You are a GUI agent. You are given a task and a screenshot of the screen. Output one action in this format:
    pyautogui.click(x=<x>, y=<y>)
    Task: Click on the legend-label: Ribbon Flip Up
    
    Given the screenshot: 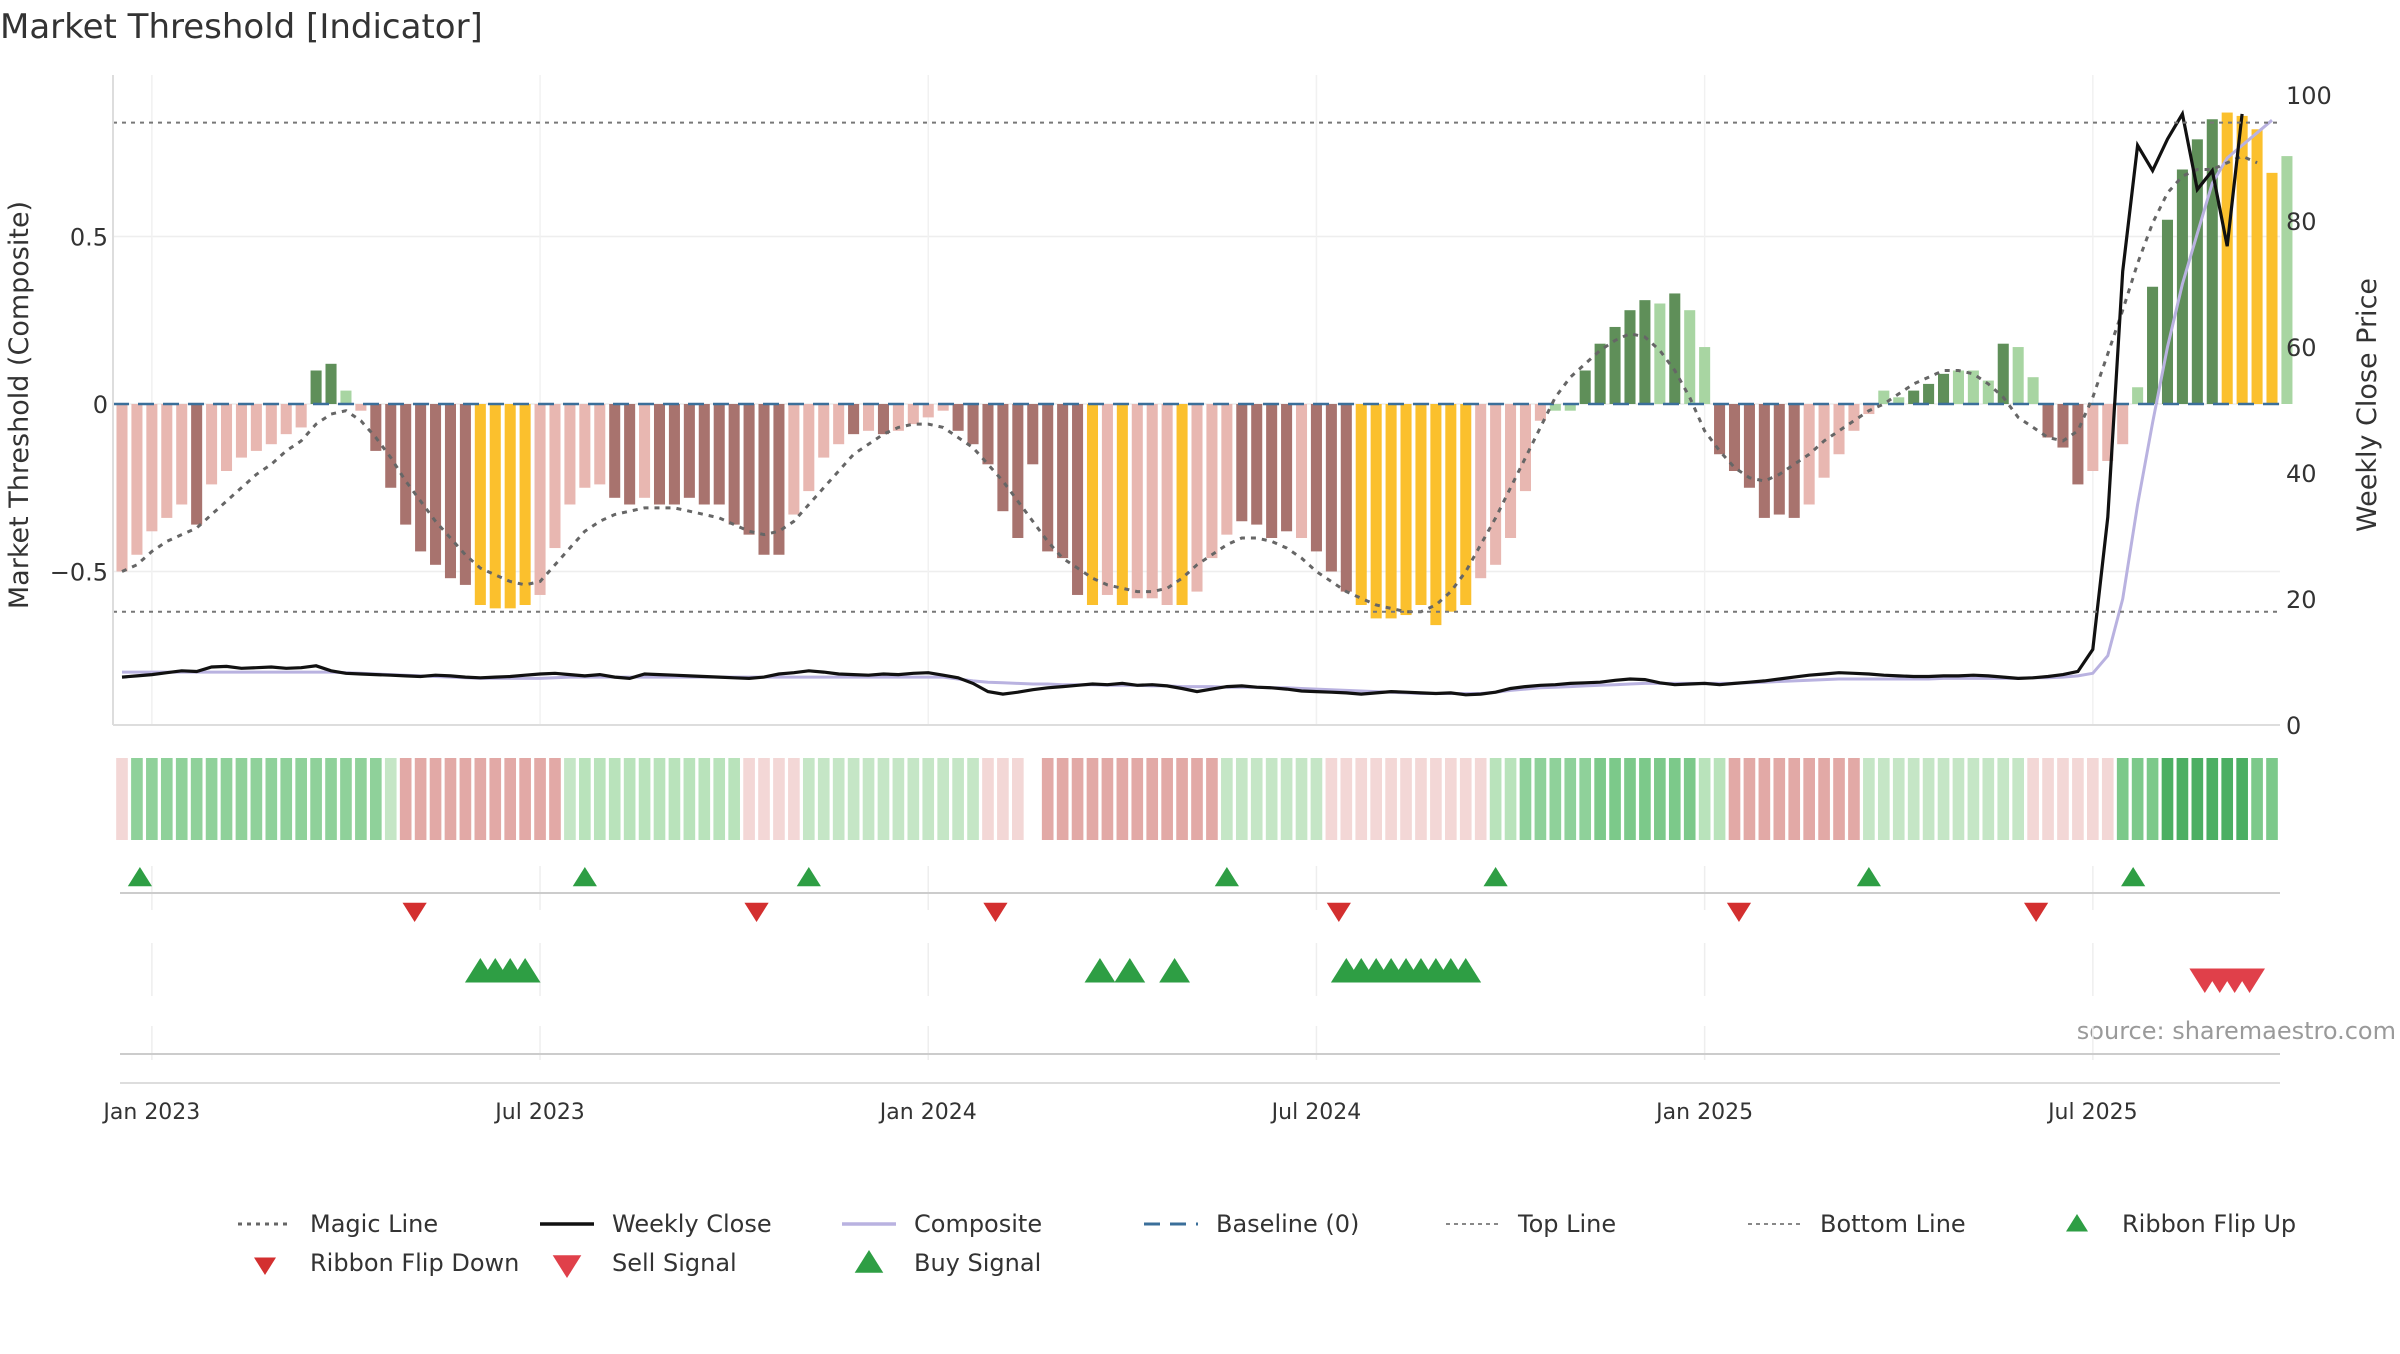 What is the action you would take?
    pyautogui.click(x=2209, y=1224)
    